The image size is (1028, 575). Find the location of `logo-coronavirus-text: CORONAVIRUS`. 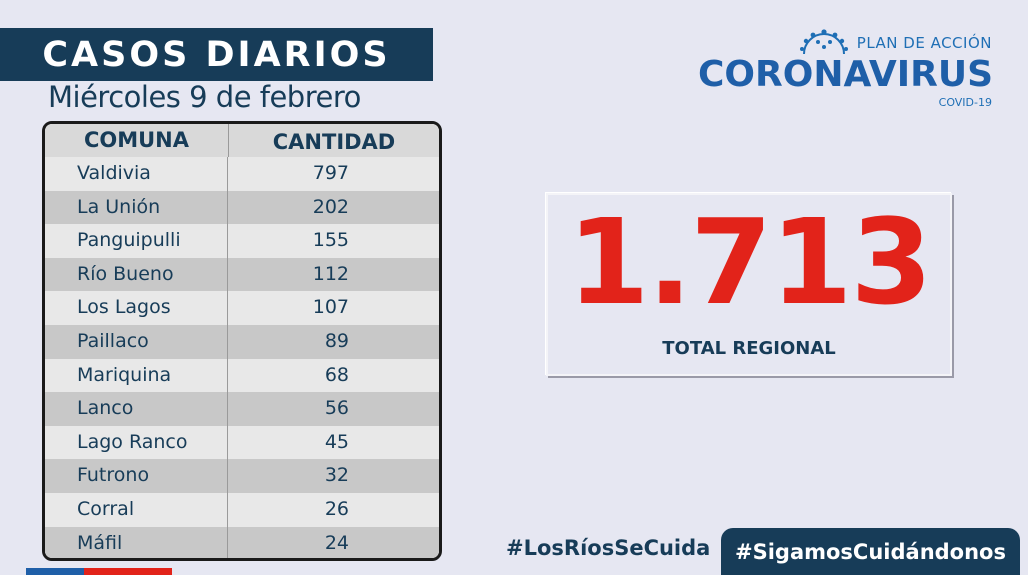

logo-coronavirus-text: CORONAVIRUS is located at coordinates (845, 74).